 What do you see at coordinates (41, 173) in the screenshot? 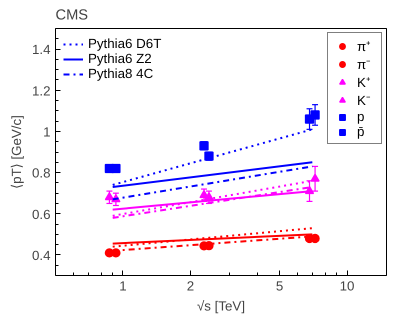
I see `y-tick-label: 0.8` at bounding box center [41, 173].